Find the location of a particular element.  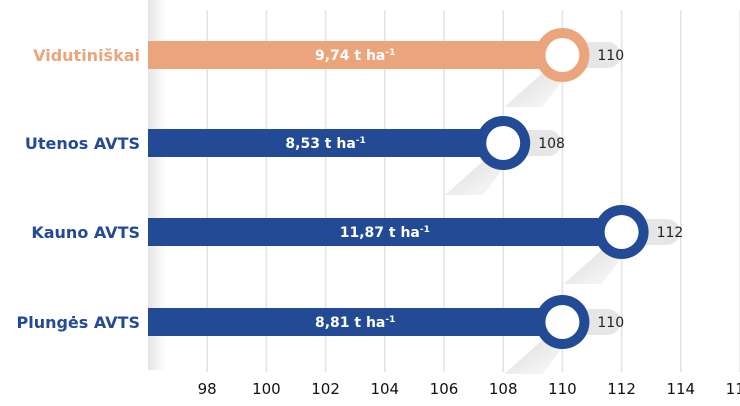

x-tick-label: 100 is located at coordinates (266, 389).